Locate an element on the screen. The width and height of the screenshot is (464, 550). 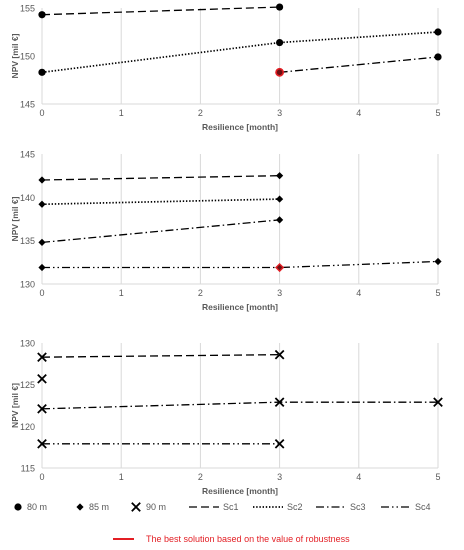
legend-label: Sc2 is located at coordinates (295, 507).